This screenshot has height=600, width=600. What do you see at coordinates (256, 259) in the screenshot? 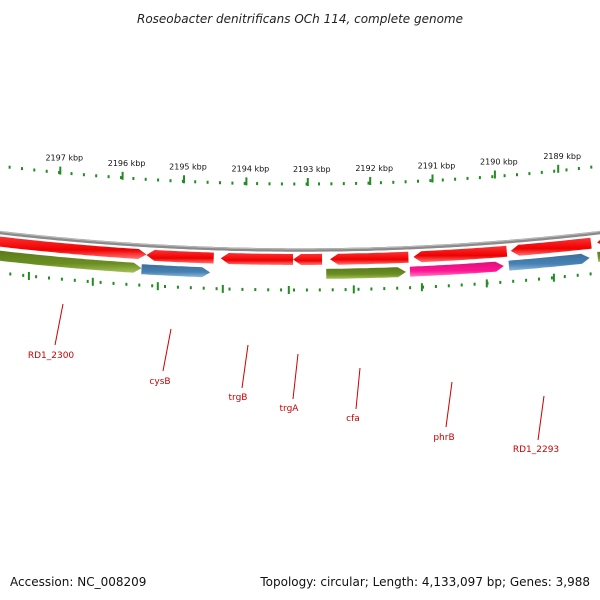
I see `gene-arrow-trgb` at bounding box center [256, 259].